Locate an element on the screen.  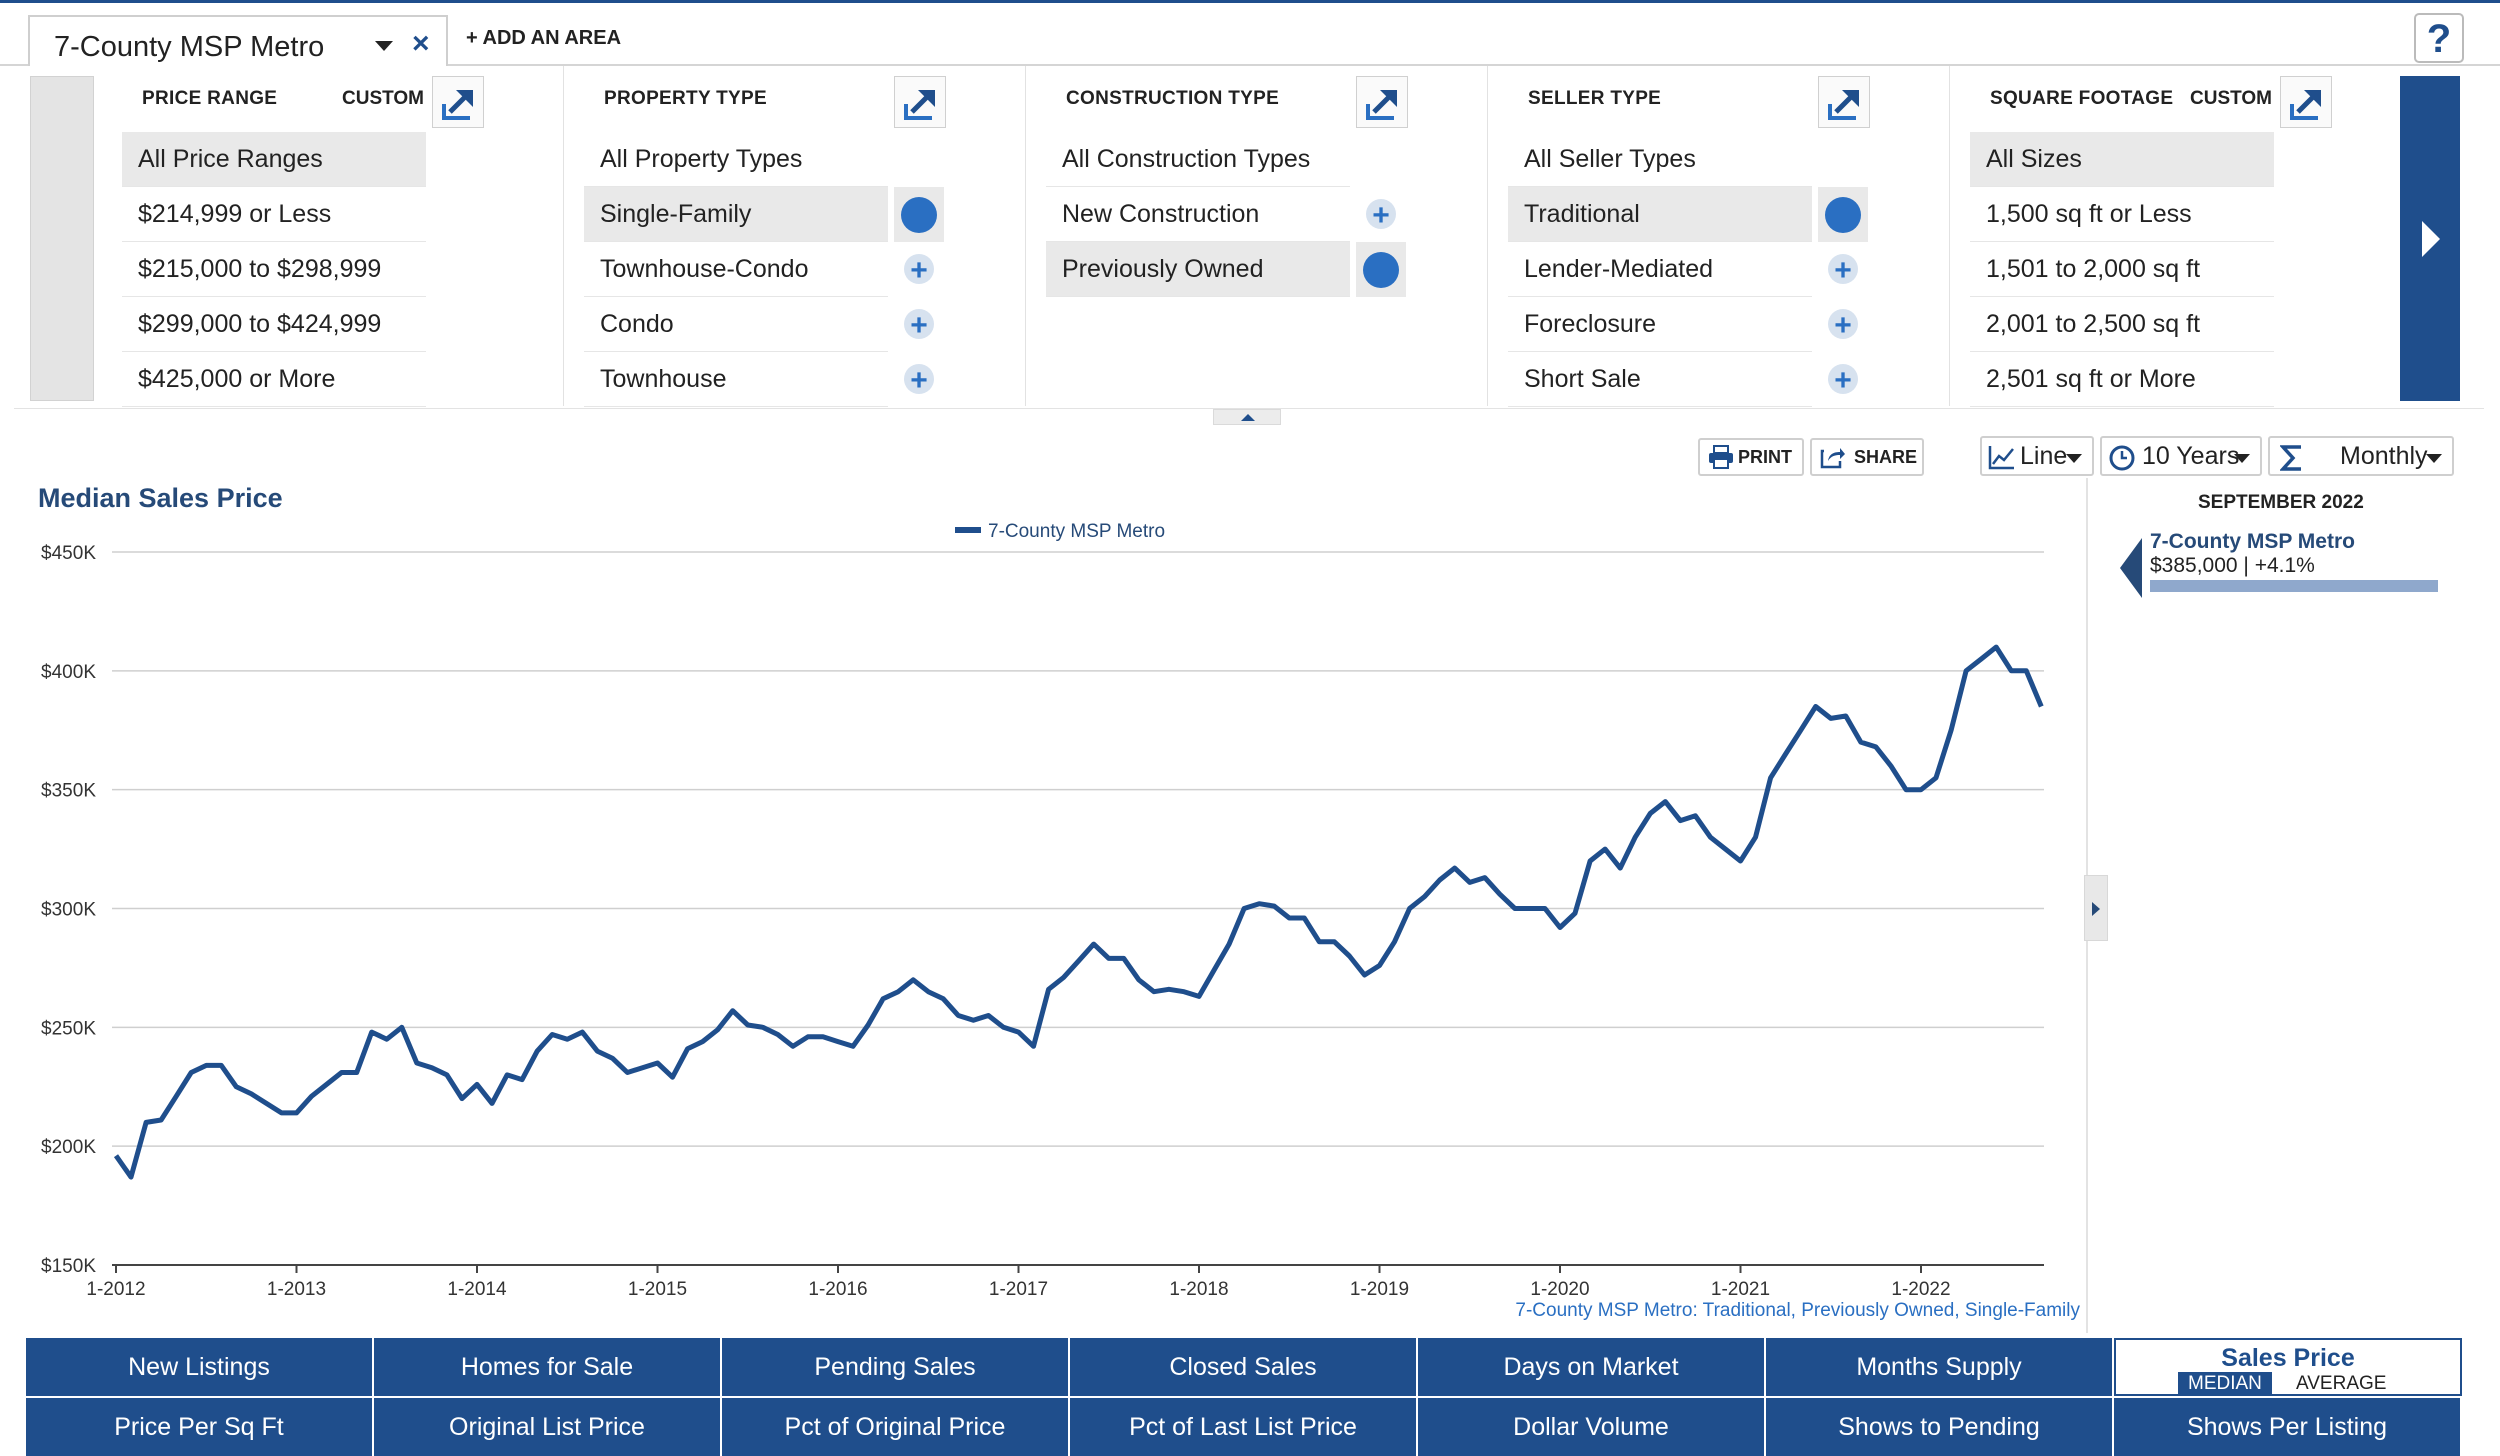
filter-option: 1,500 sq ft or Less is located at coordinates (2122, 214).